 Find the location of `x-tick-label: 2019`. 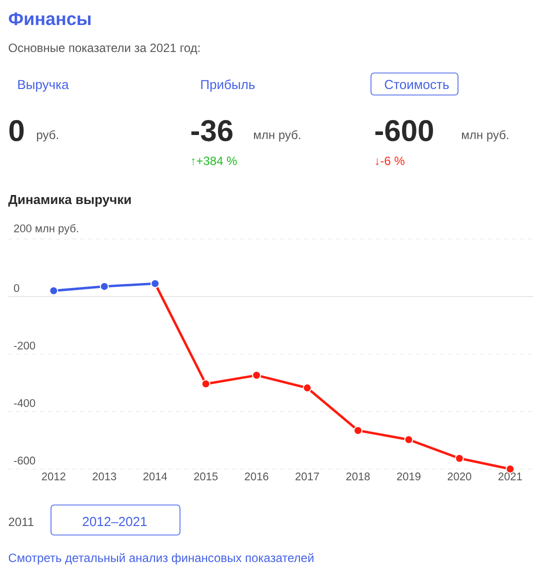

x-tick-label: 2019 is located at coordinates (408, 476).